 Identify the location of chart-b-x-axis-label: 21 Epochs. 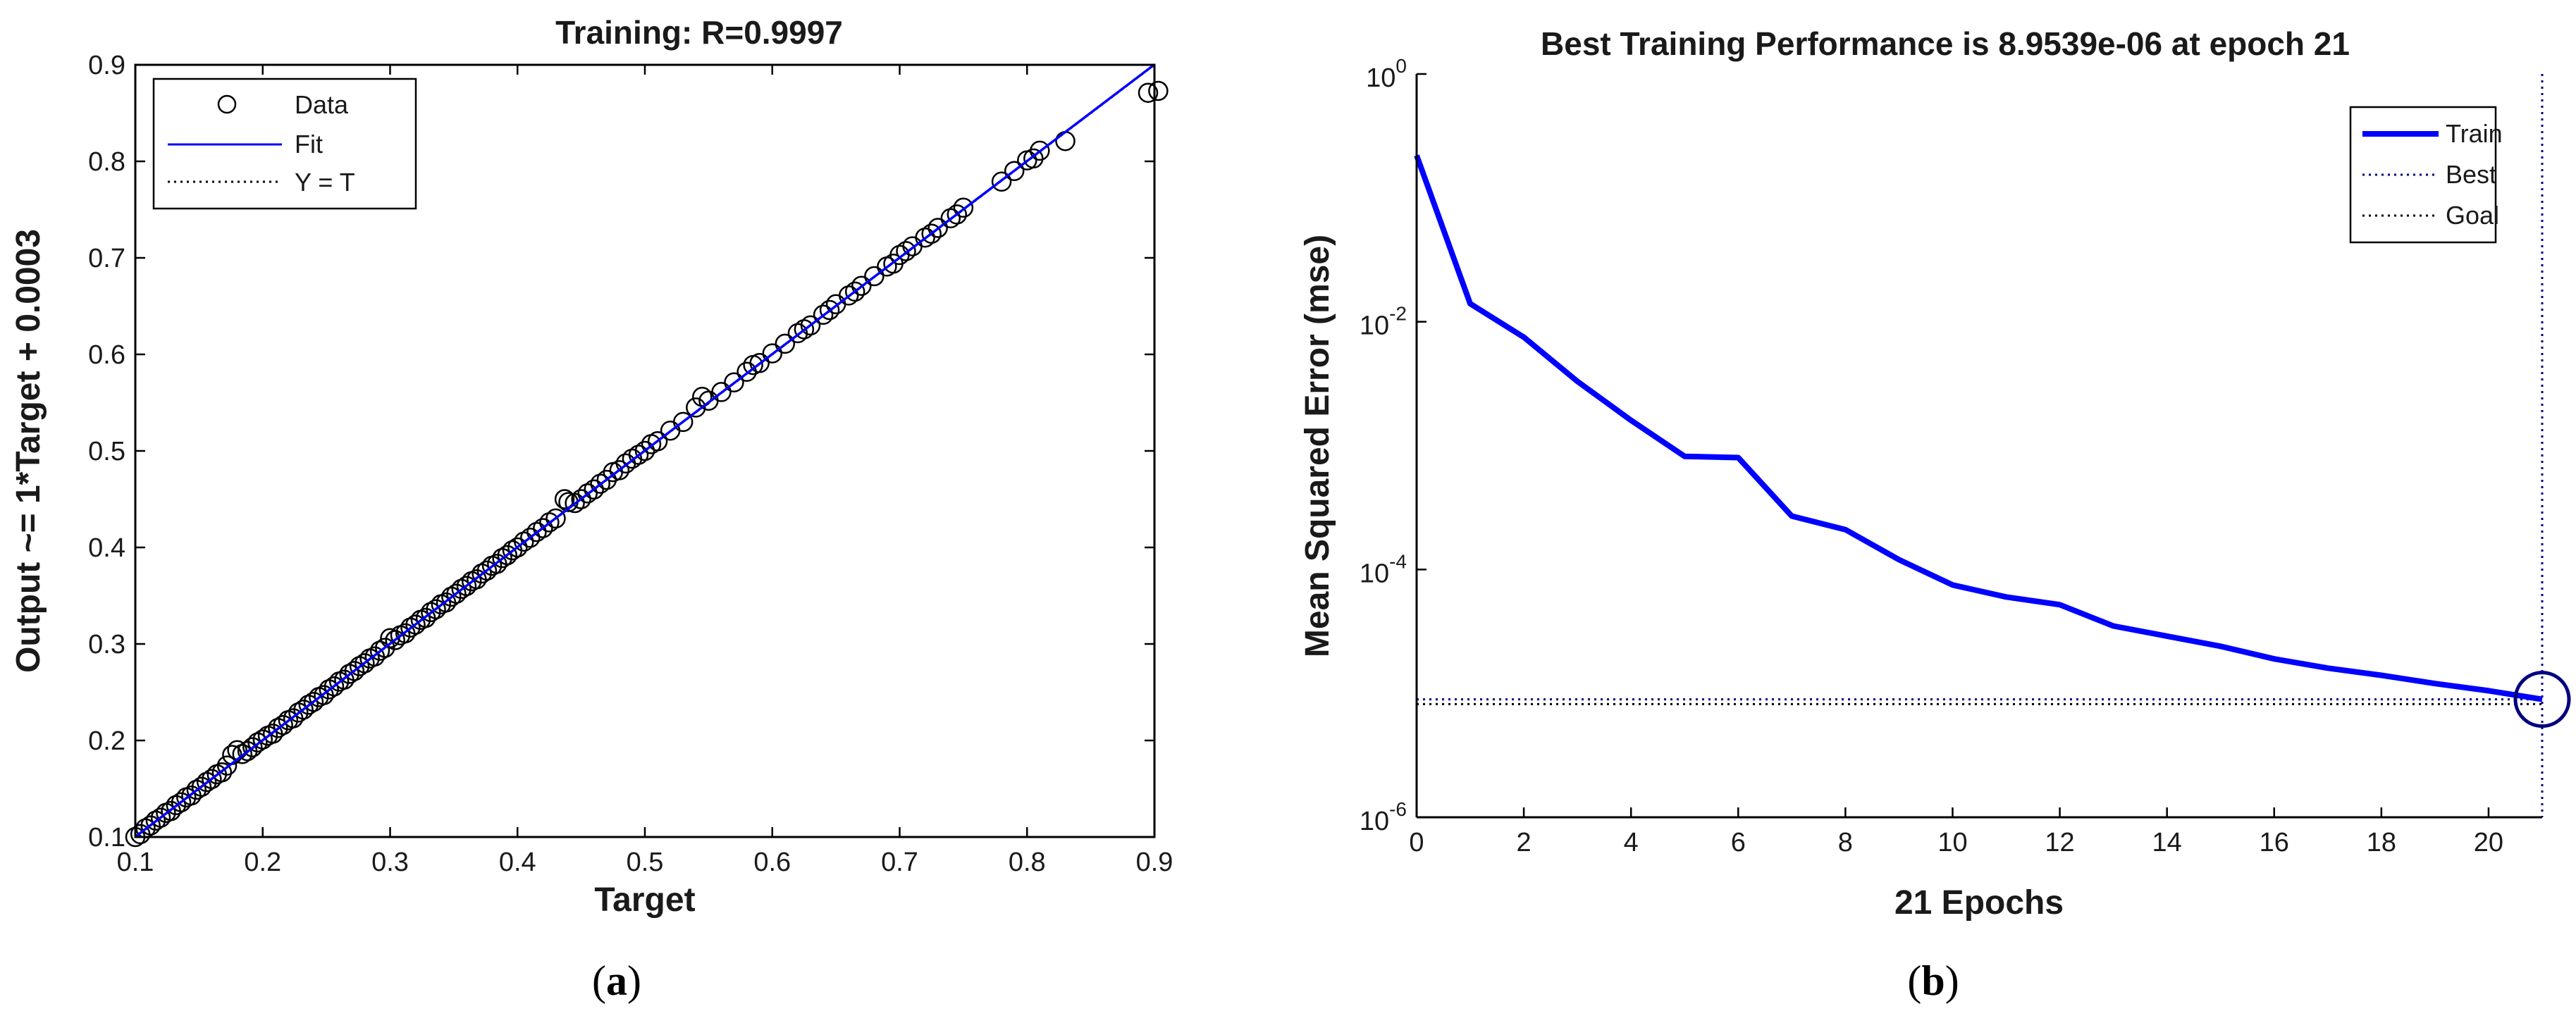
(1979, 903).